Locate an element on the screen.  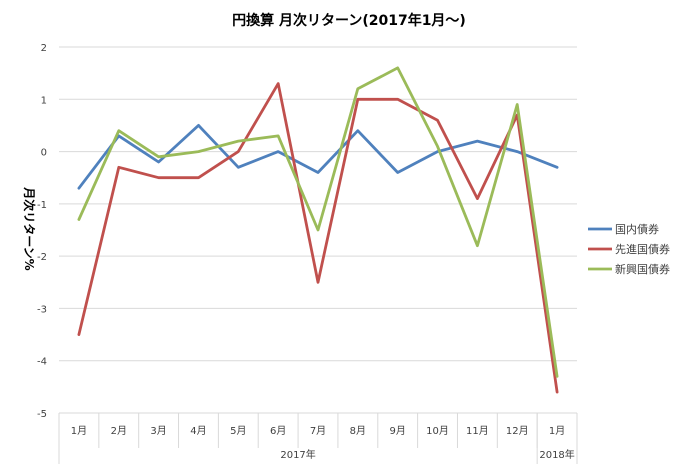
x-tick-label: 7月 is located at coordinates (318, 431).